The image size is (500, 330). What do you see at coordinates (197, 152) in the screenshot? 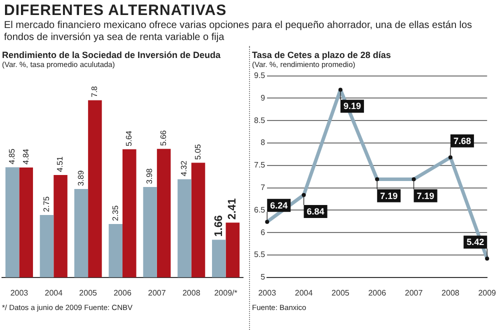
I see `data-label: 5.05` at bounding box center [197, 152].